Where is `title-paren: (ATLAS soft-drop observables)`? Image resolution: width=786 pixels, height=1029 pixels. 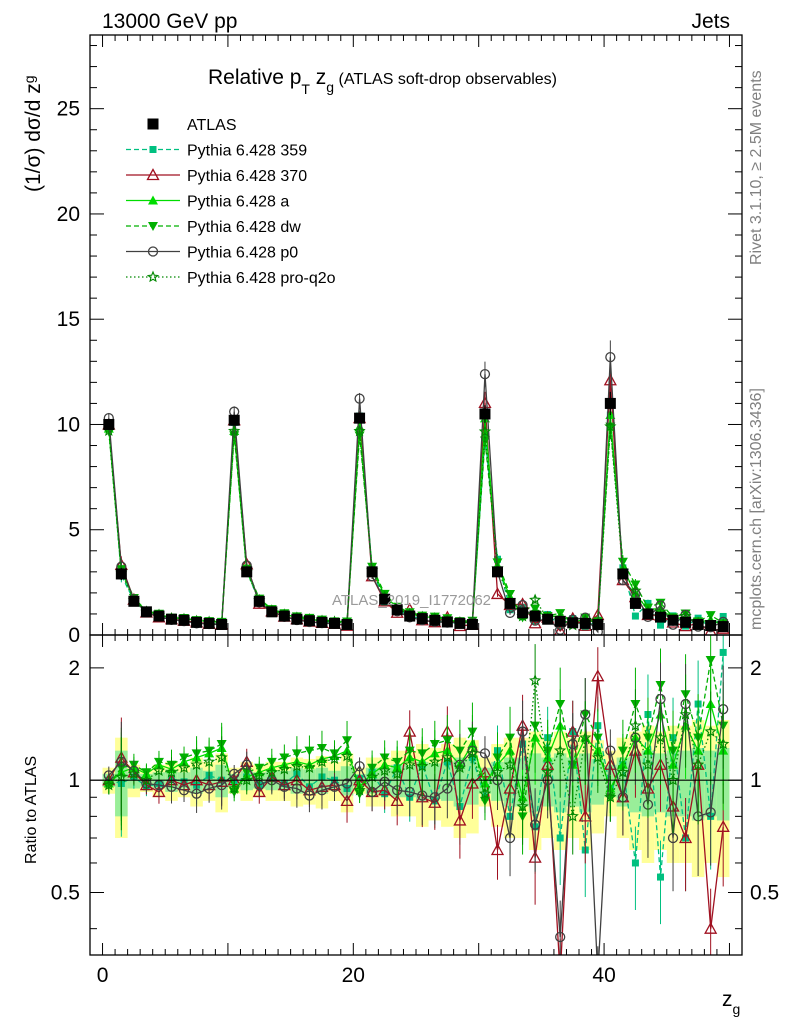
title-paren: (ATLAS soft-drop observables) is located at coordinates (445, 79).